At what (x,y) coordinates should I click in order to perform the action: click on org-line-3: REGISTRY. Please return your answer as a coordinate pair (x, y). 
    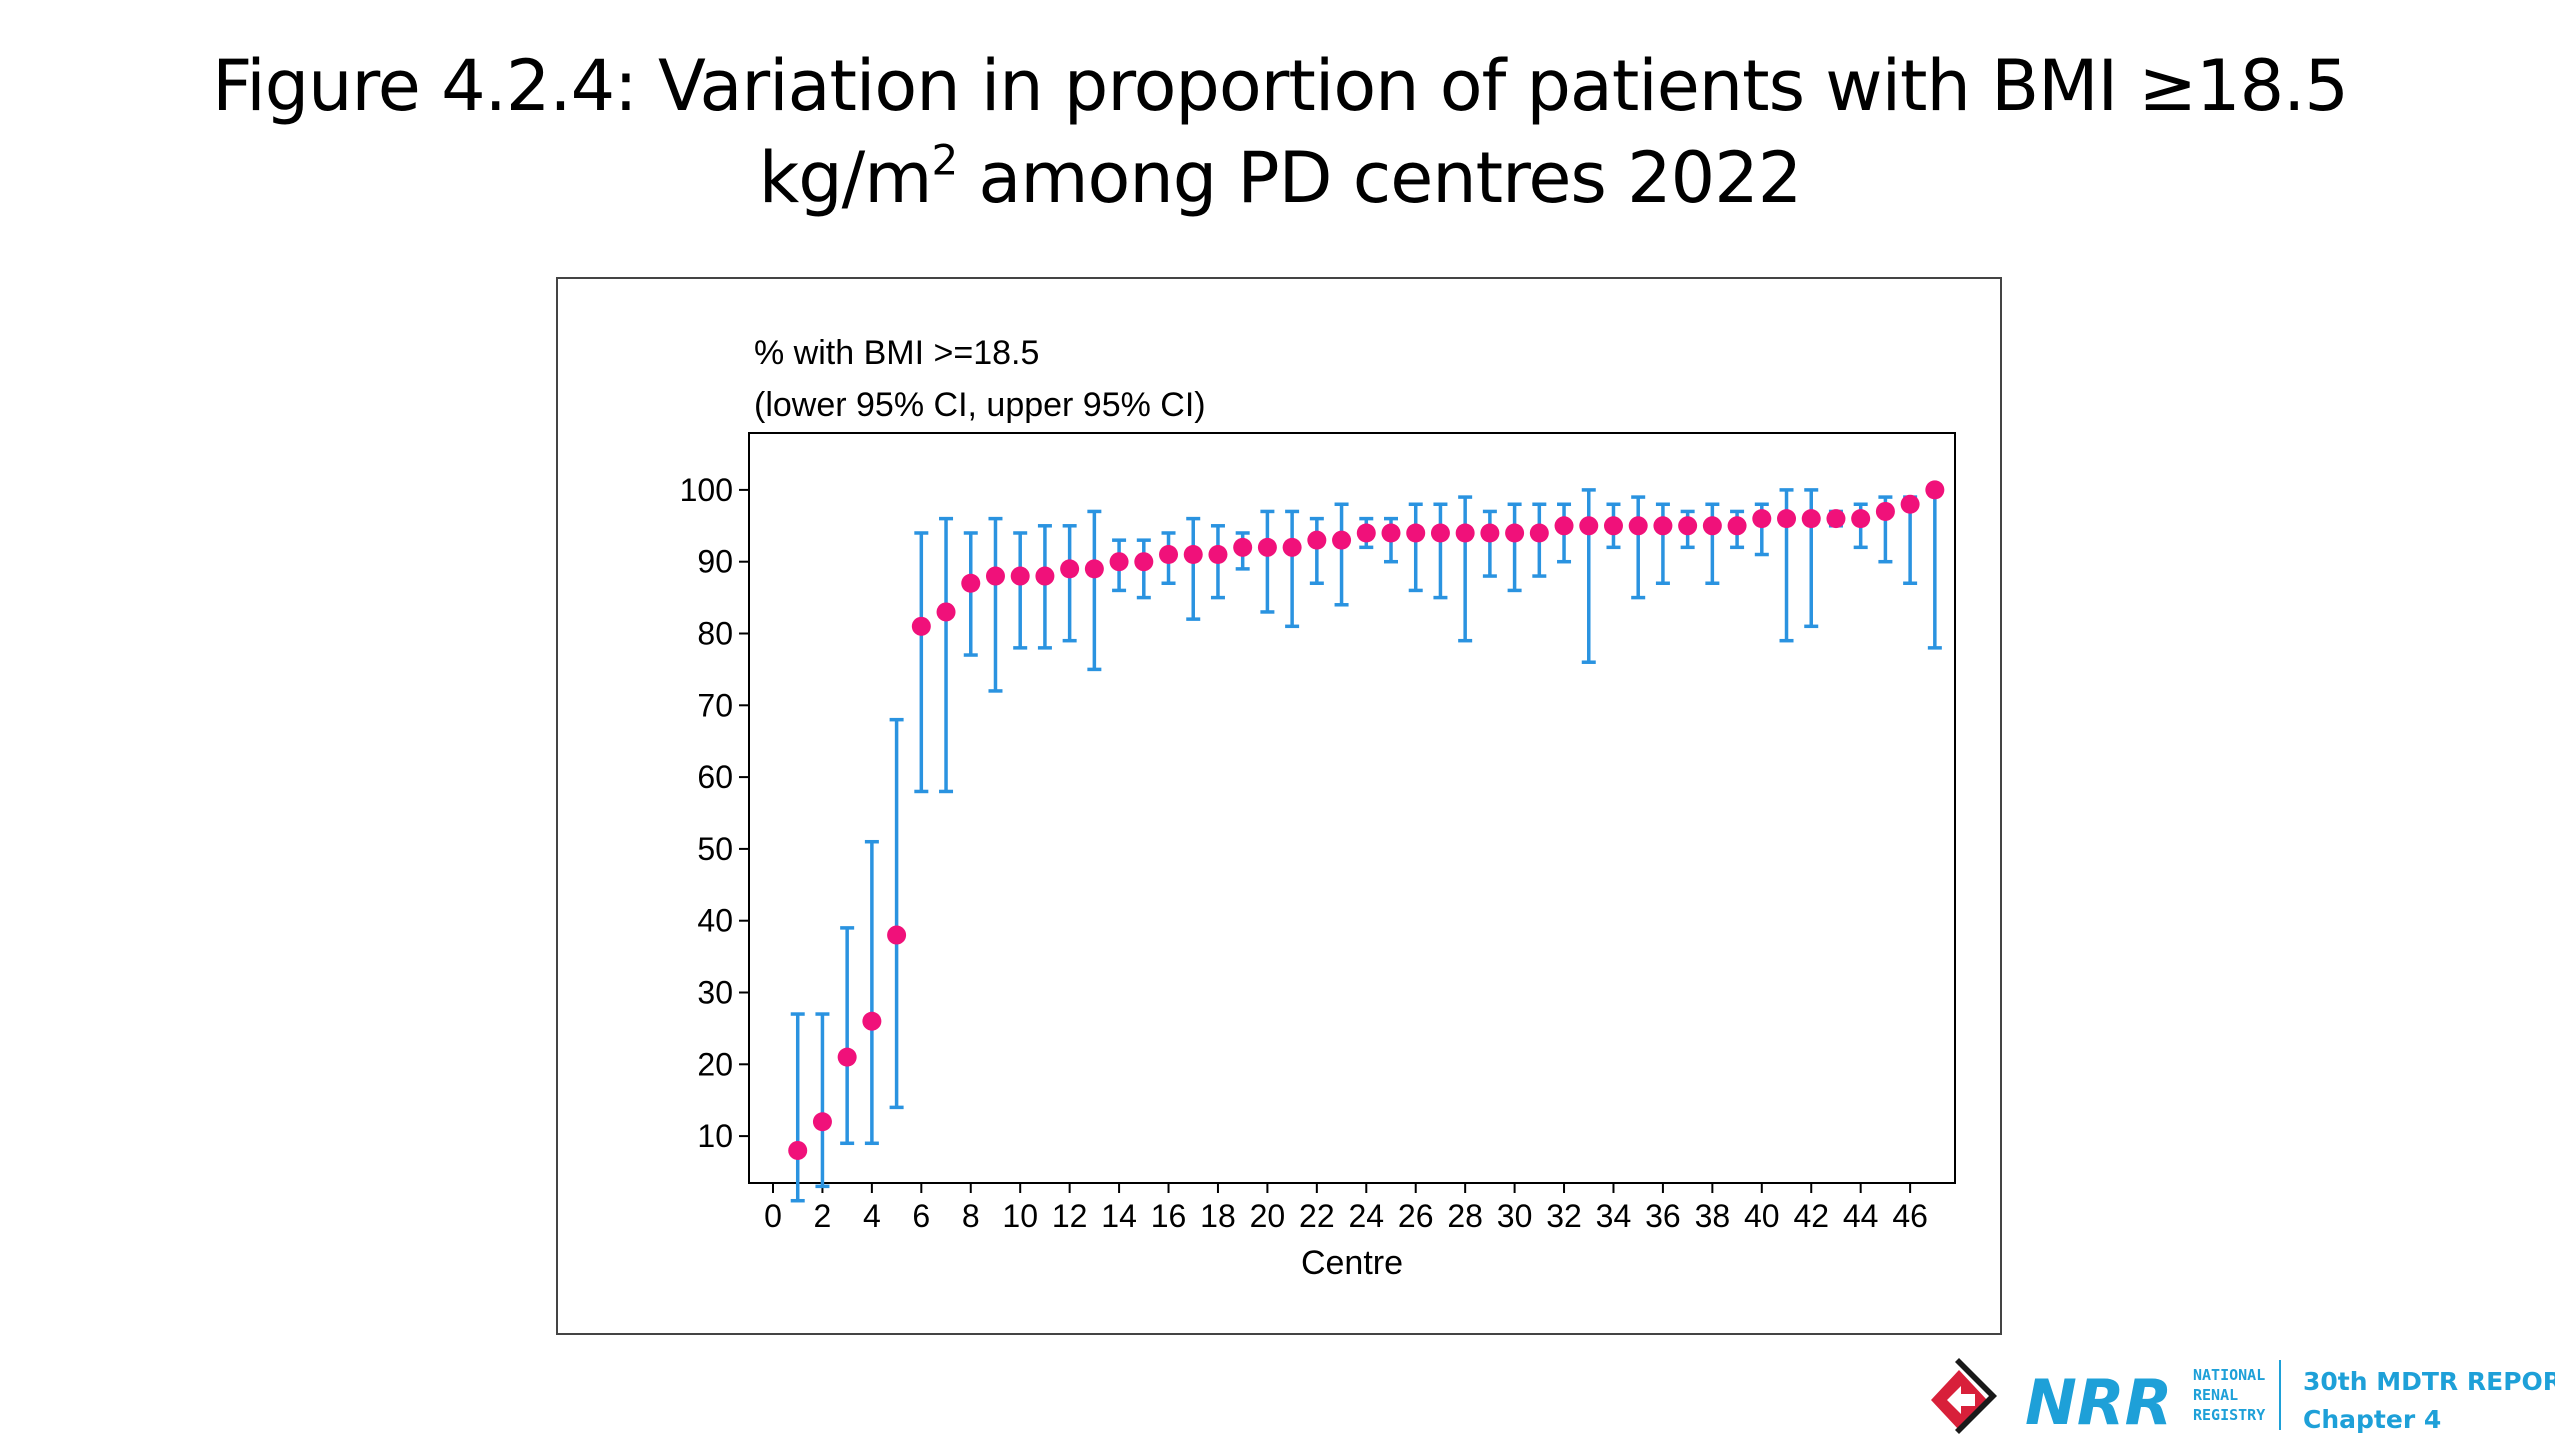
    Looking at the image, I should click on (2229, 1415).